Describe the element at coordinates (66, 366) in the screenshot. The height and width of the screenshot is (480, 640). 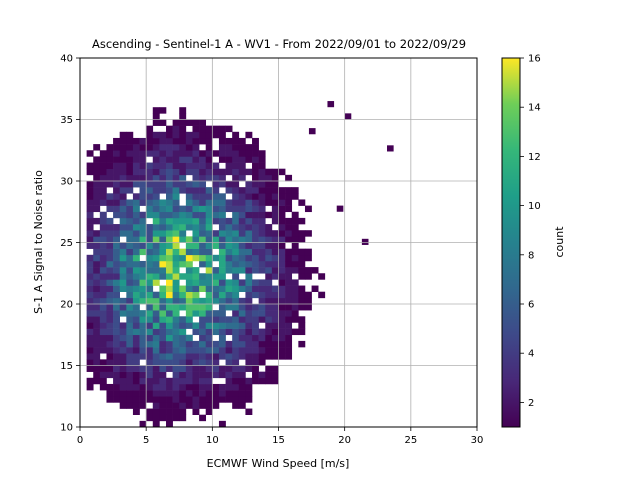
I see `y-tick-label: 15` at that location.